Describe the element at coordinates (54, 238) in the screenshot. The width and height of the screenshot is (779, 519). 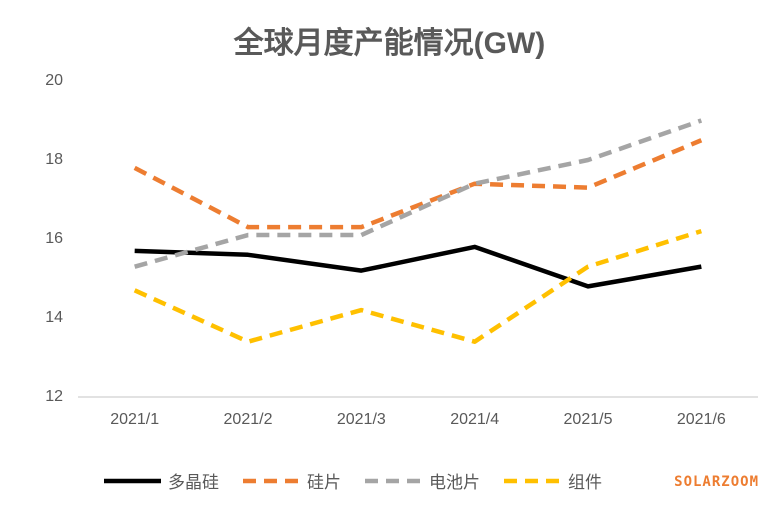
I see `y-tick-label: 16` at that location.